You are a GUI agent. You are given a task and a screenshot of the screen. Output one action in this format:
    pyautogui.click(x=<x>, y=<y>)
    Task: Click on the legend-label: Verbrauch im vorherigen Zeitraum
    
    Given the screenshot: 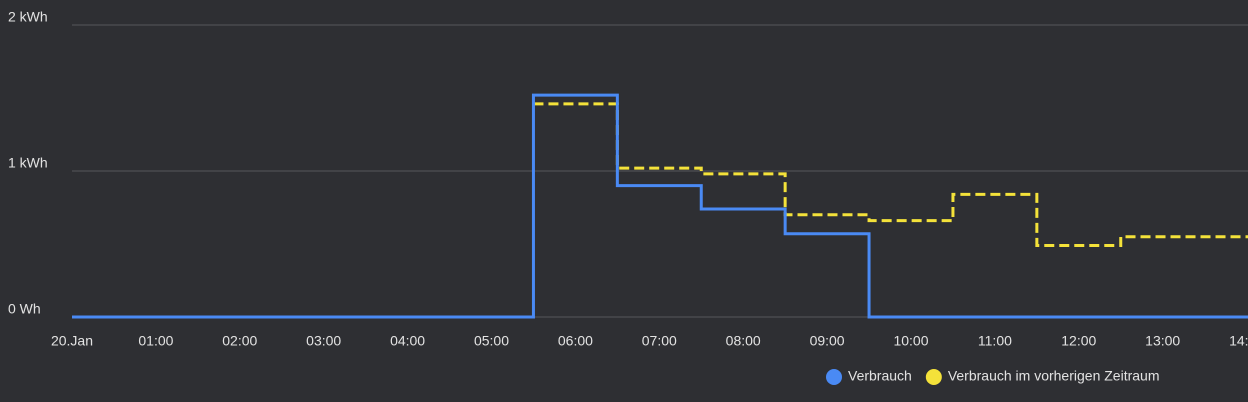 What is the action you would take?
    pyautogui.click(x=1054, y=376)
    